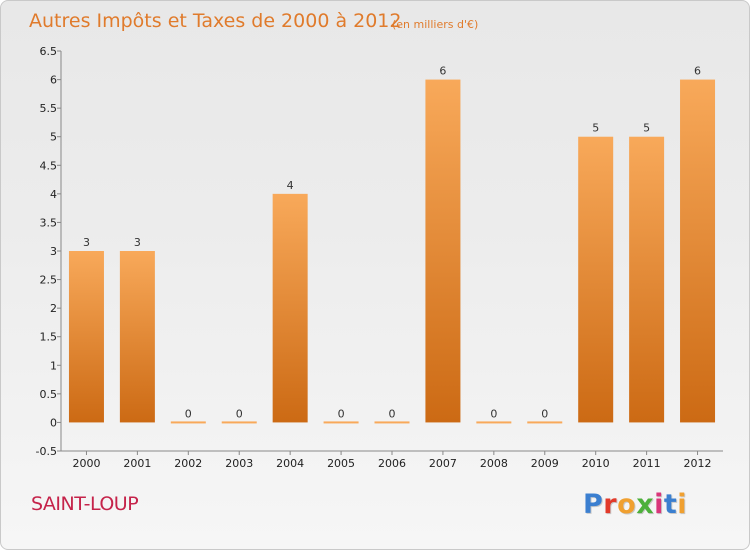  What do you see at coordinates (53, 251) in the screenshot?
I see `y-tick-label: 3` at bounding box center [53, 251].